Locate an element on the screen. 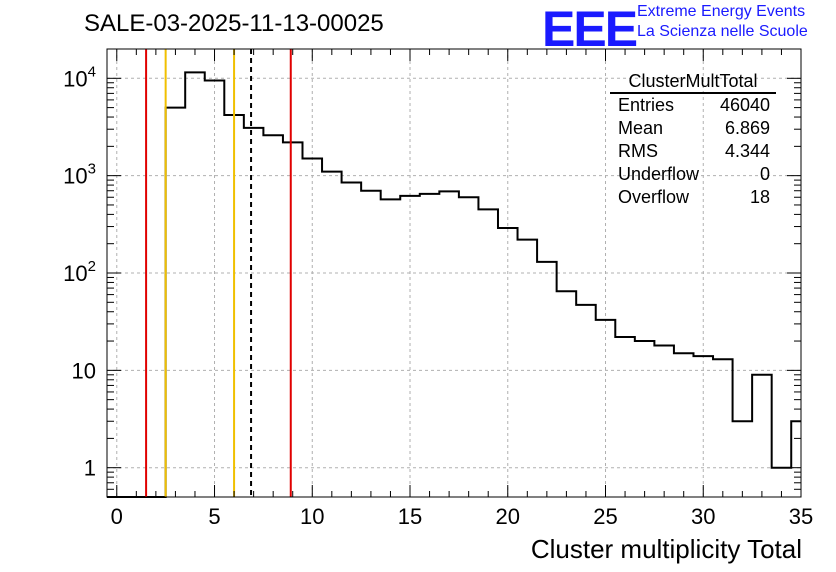 This screenshot has height=572, width=836. y-tick-label: 10 is located at coordinates (84, 370).